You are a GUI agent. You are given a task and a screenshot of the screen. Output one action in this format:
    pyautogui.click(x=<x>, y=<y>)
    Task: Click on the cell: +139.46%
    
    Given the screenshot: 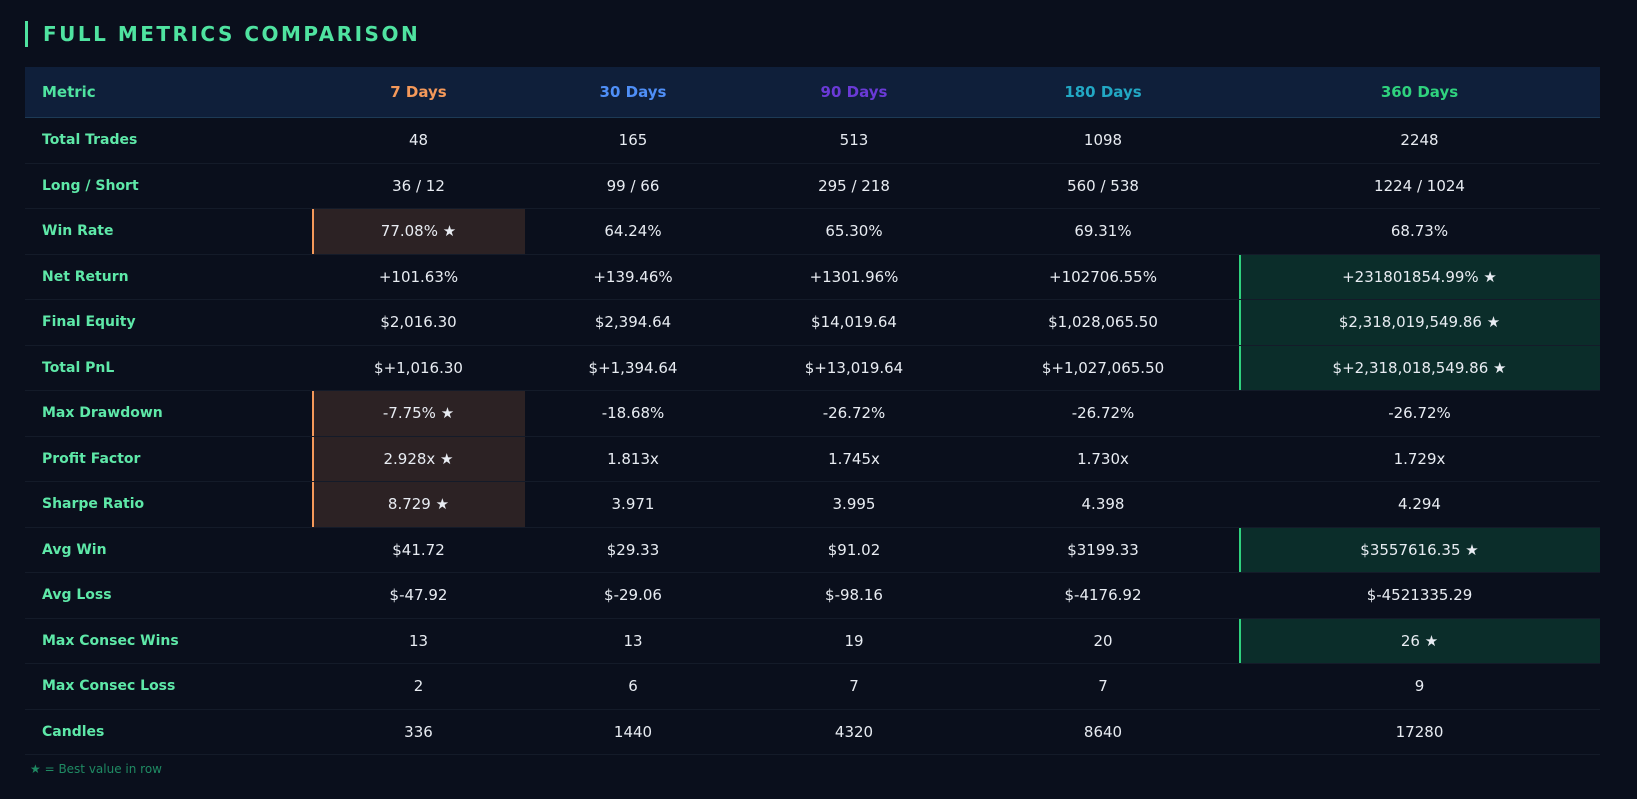 What is the action you would take?
    pyautogui.click(x=633, y=277)
    